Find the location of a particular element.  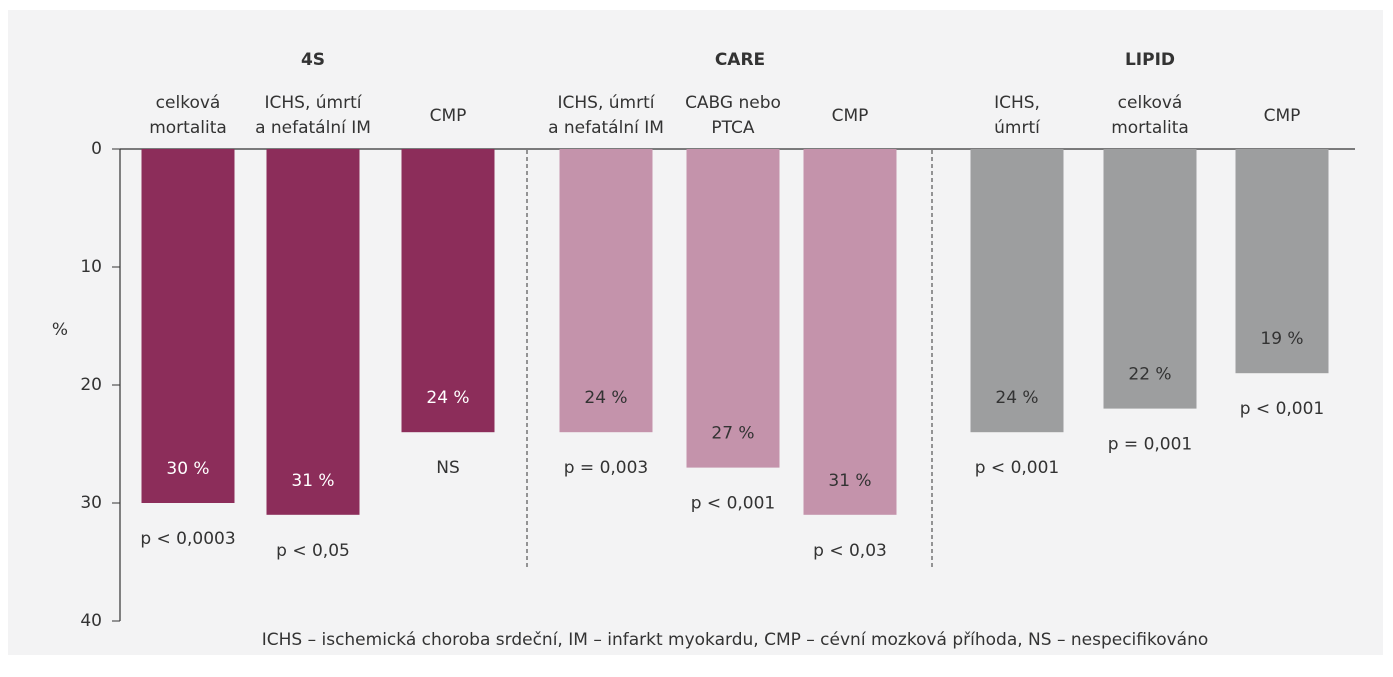

annotation: p < 0,0003 is located at coordinates (187, 539).